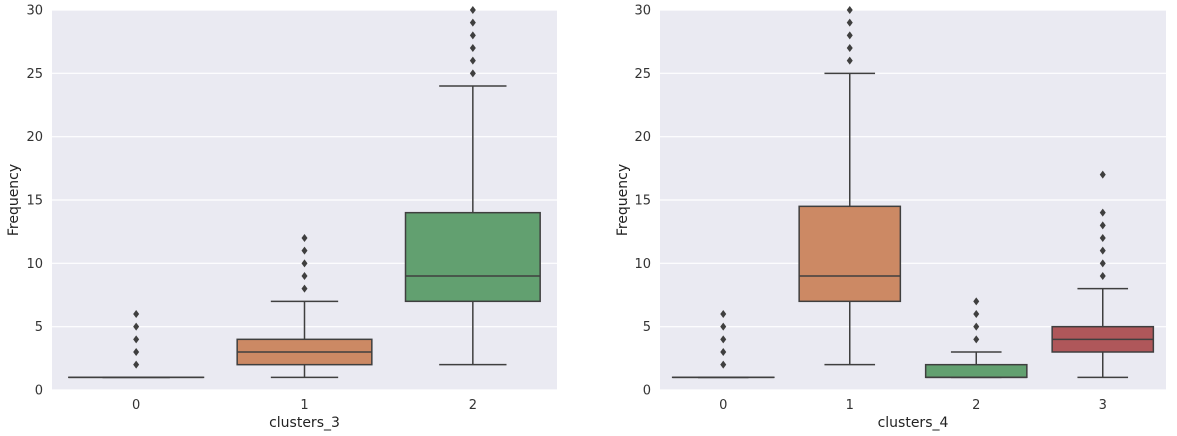 This screenshot has height=436, width=1177. I want to click on x-axis-label: clusters_4, so click(913, 423).